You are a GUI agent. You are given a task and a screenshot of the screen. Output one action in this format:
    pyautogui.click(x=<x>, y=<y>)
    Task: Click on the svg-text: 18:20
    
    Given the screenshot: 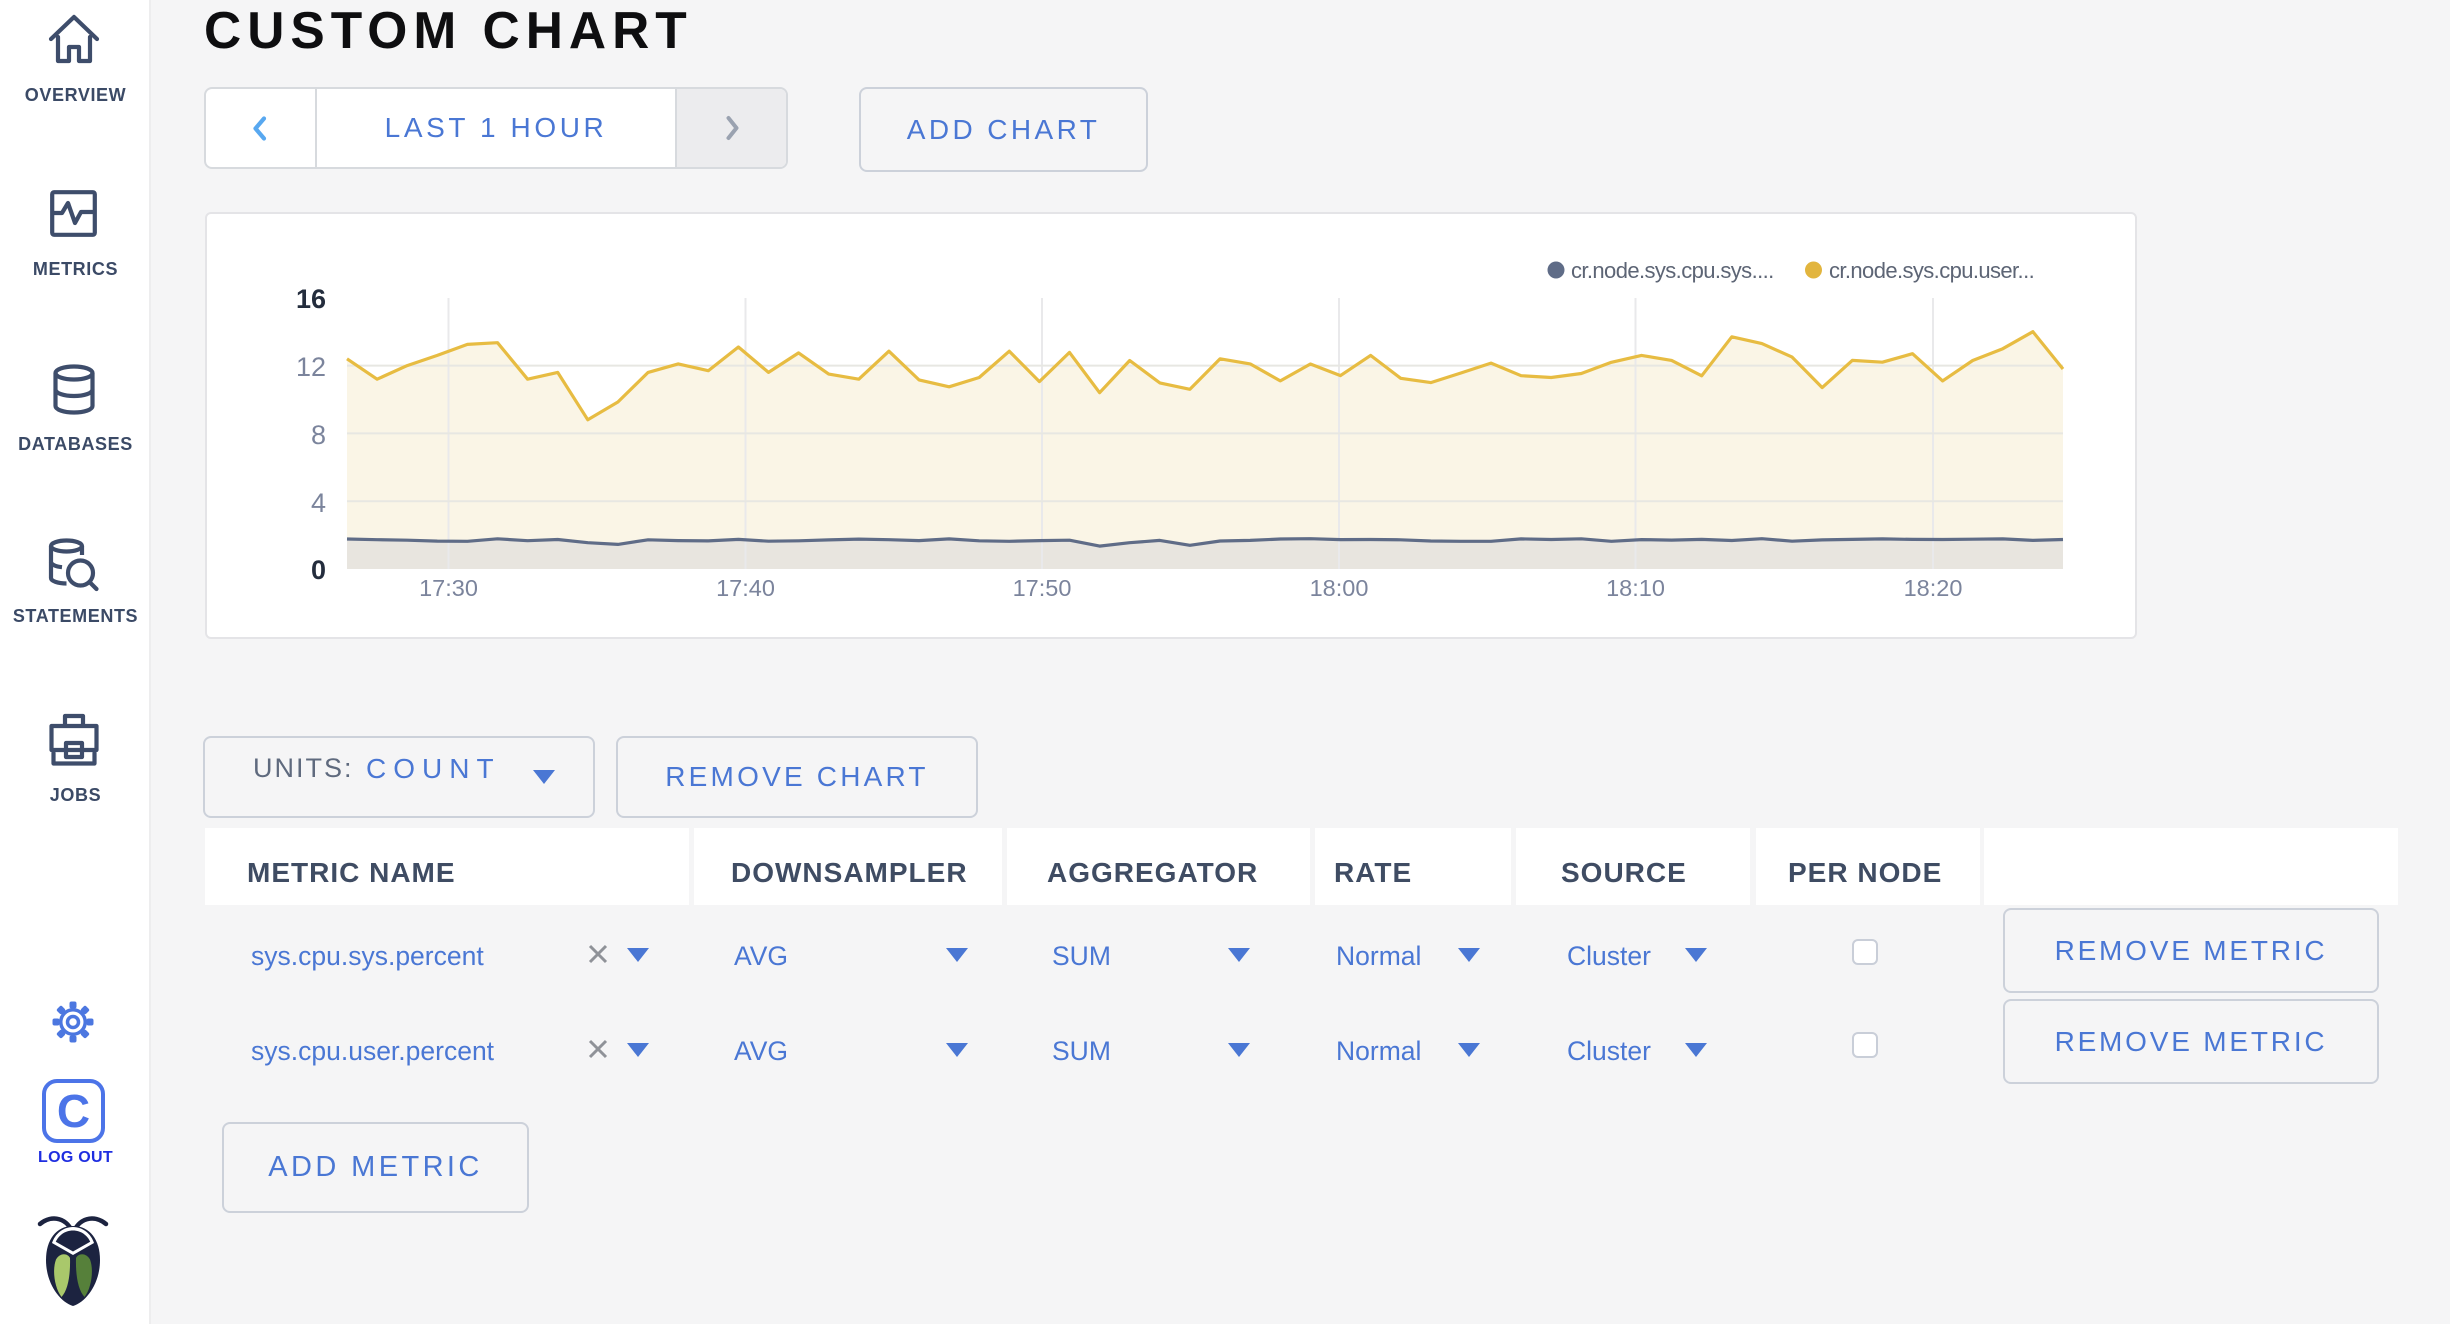 What is the action you would take?
    pyautogui.click(x=1933, y=588)
    